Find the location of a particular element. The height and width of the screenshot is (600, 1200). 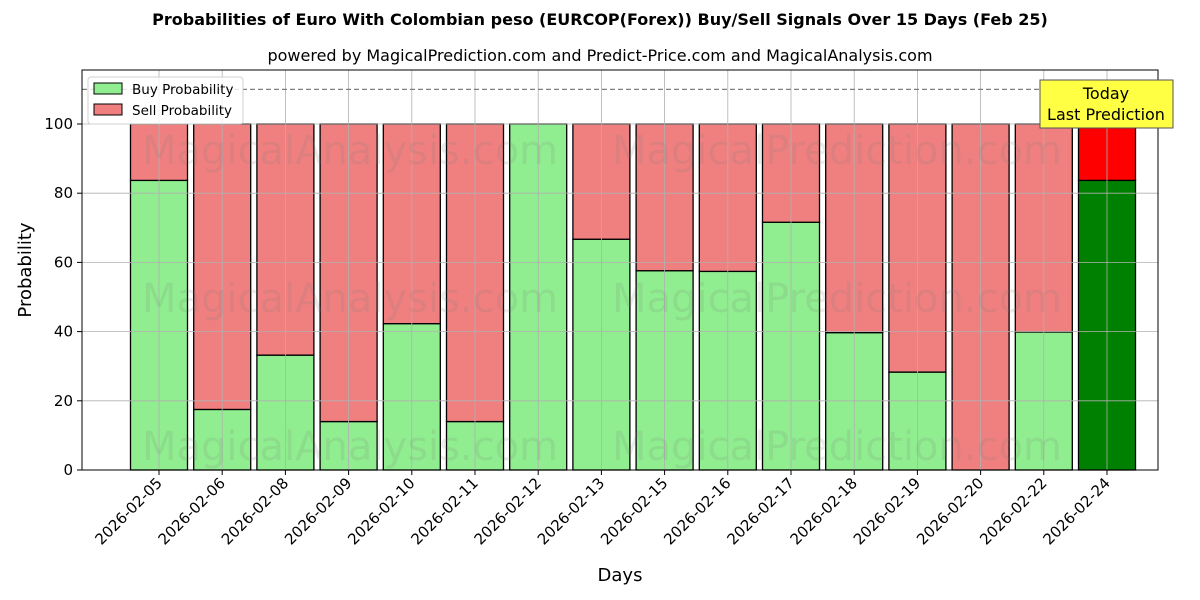

x-tick-label: 2026-02-12 is located at coordinates (508, 511).